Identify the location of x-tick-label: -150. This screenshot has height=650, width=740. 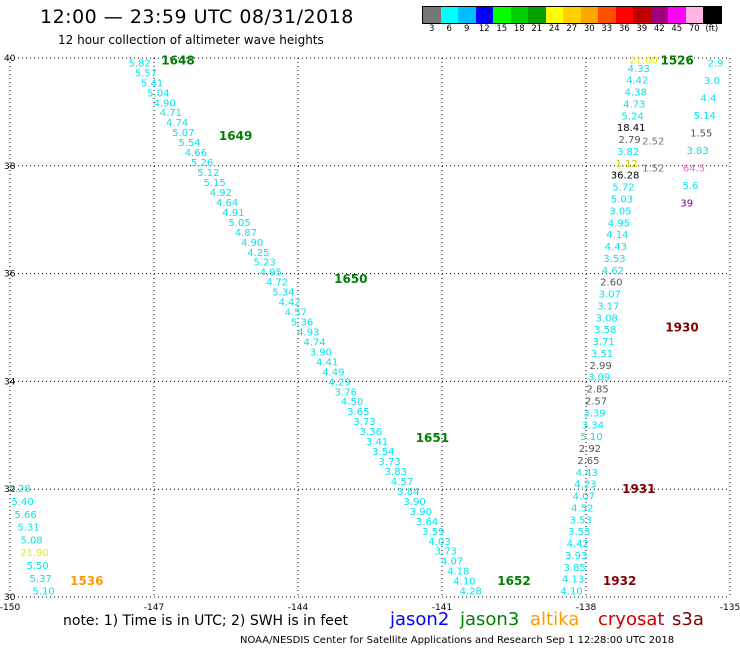
(10, 608).